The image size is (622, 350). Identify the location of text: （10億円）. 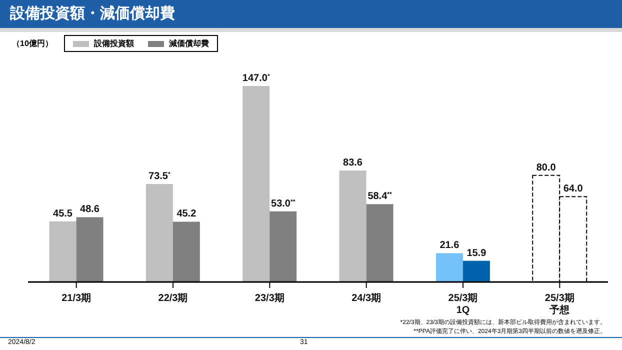
(32, 43).